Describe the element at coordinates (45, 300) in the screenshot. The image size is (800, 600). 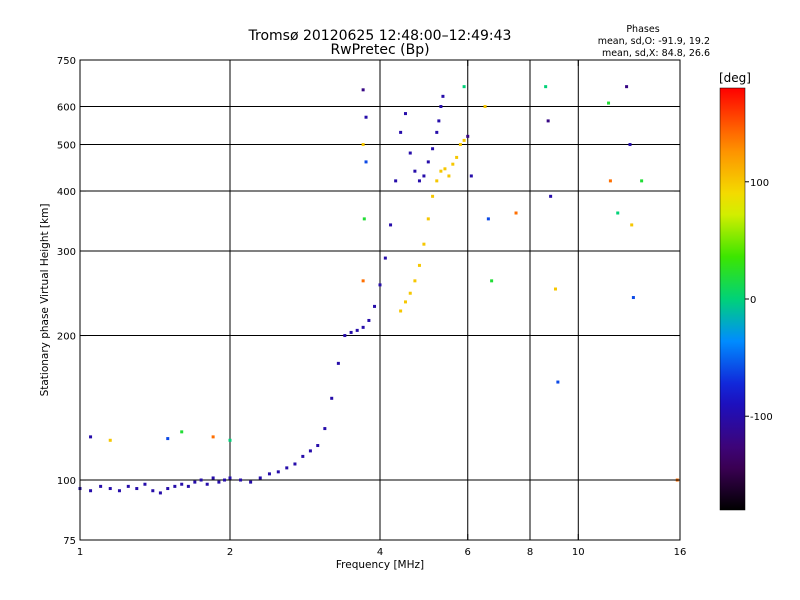
I see `y-axis-label: Stationary phase Virtual Height [km]` at that location.